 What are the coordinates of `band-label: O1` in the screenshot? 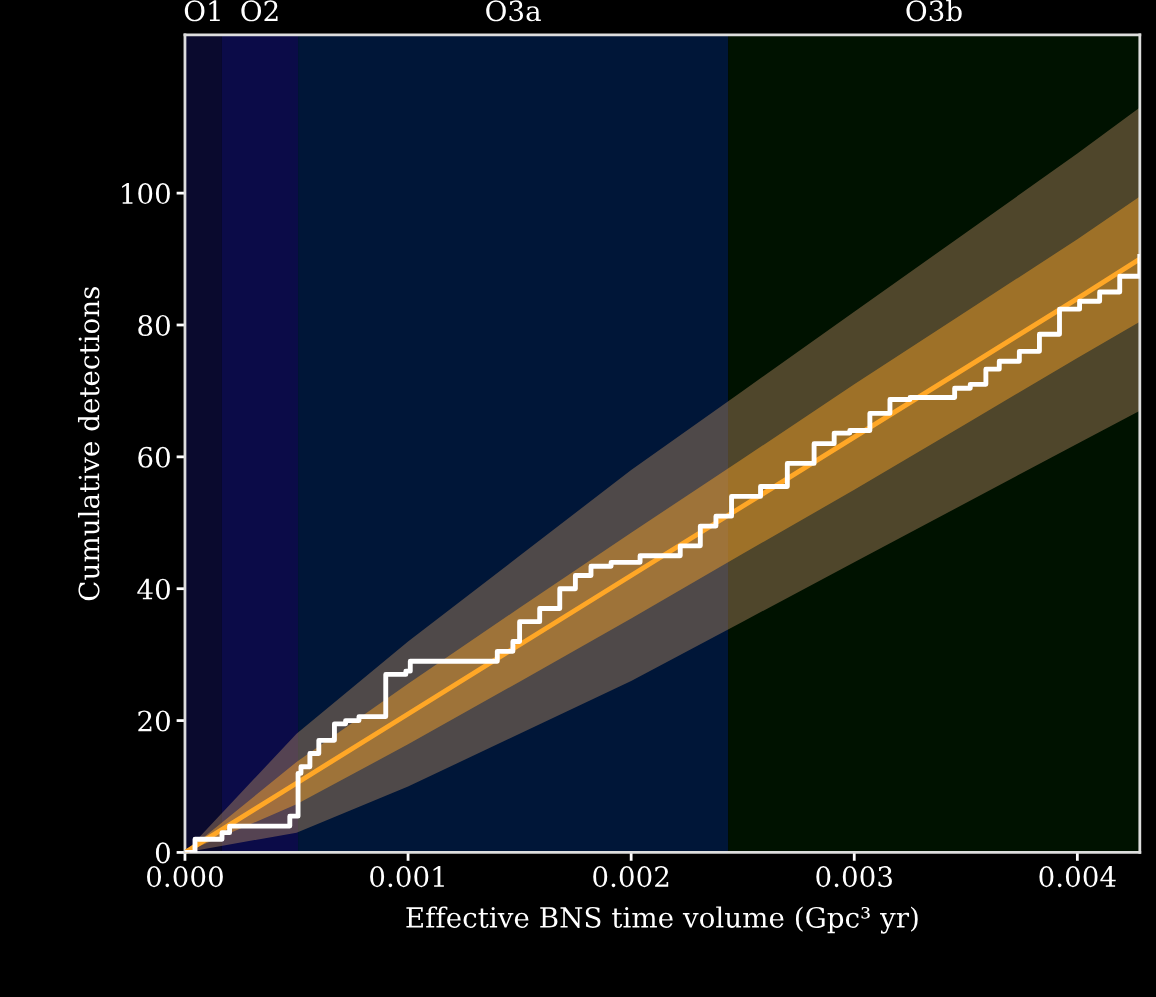 It's located at (202, 11).